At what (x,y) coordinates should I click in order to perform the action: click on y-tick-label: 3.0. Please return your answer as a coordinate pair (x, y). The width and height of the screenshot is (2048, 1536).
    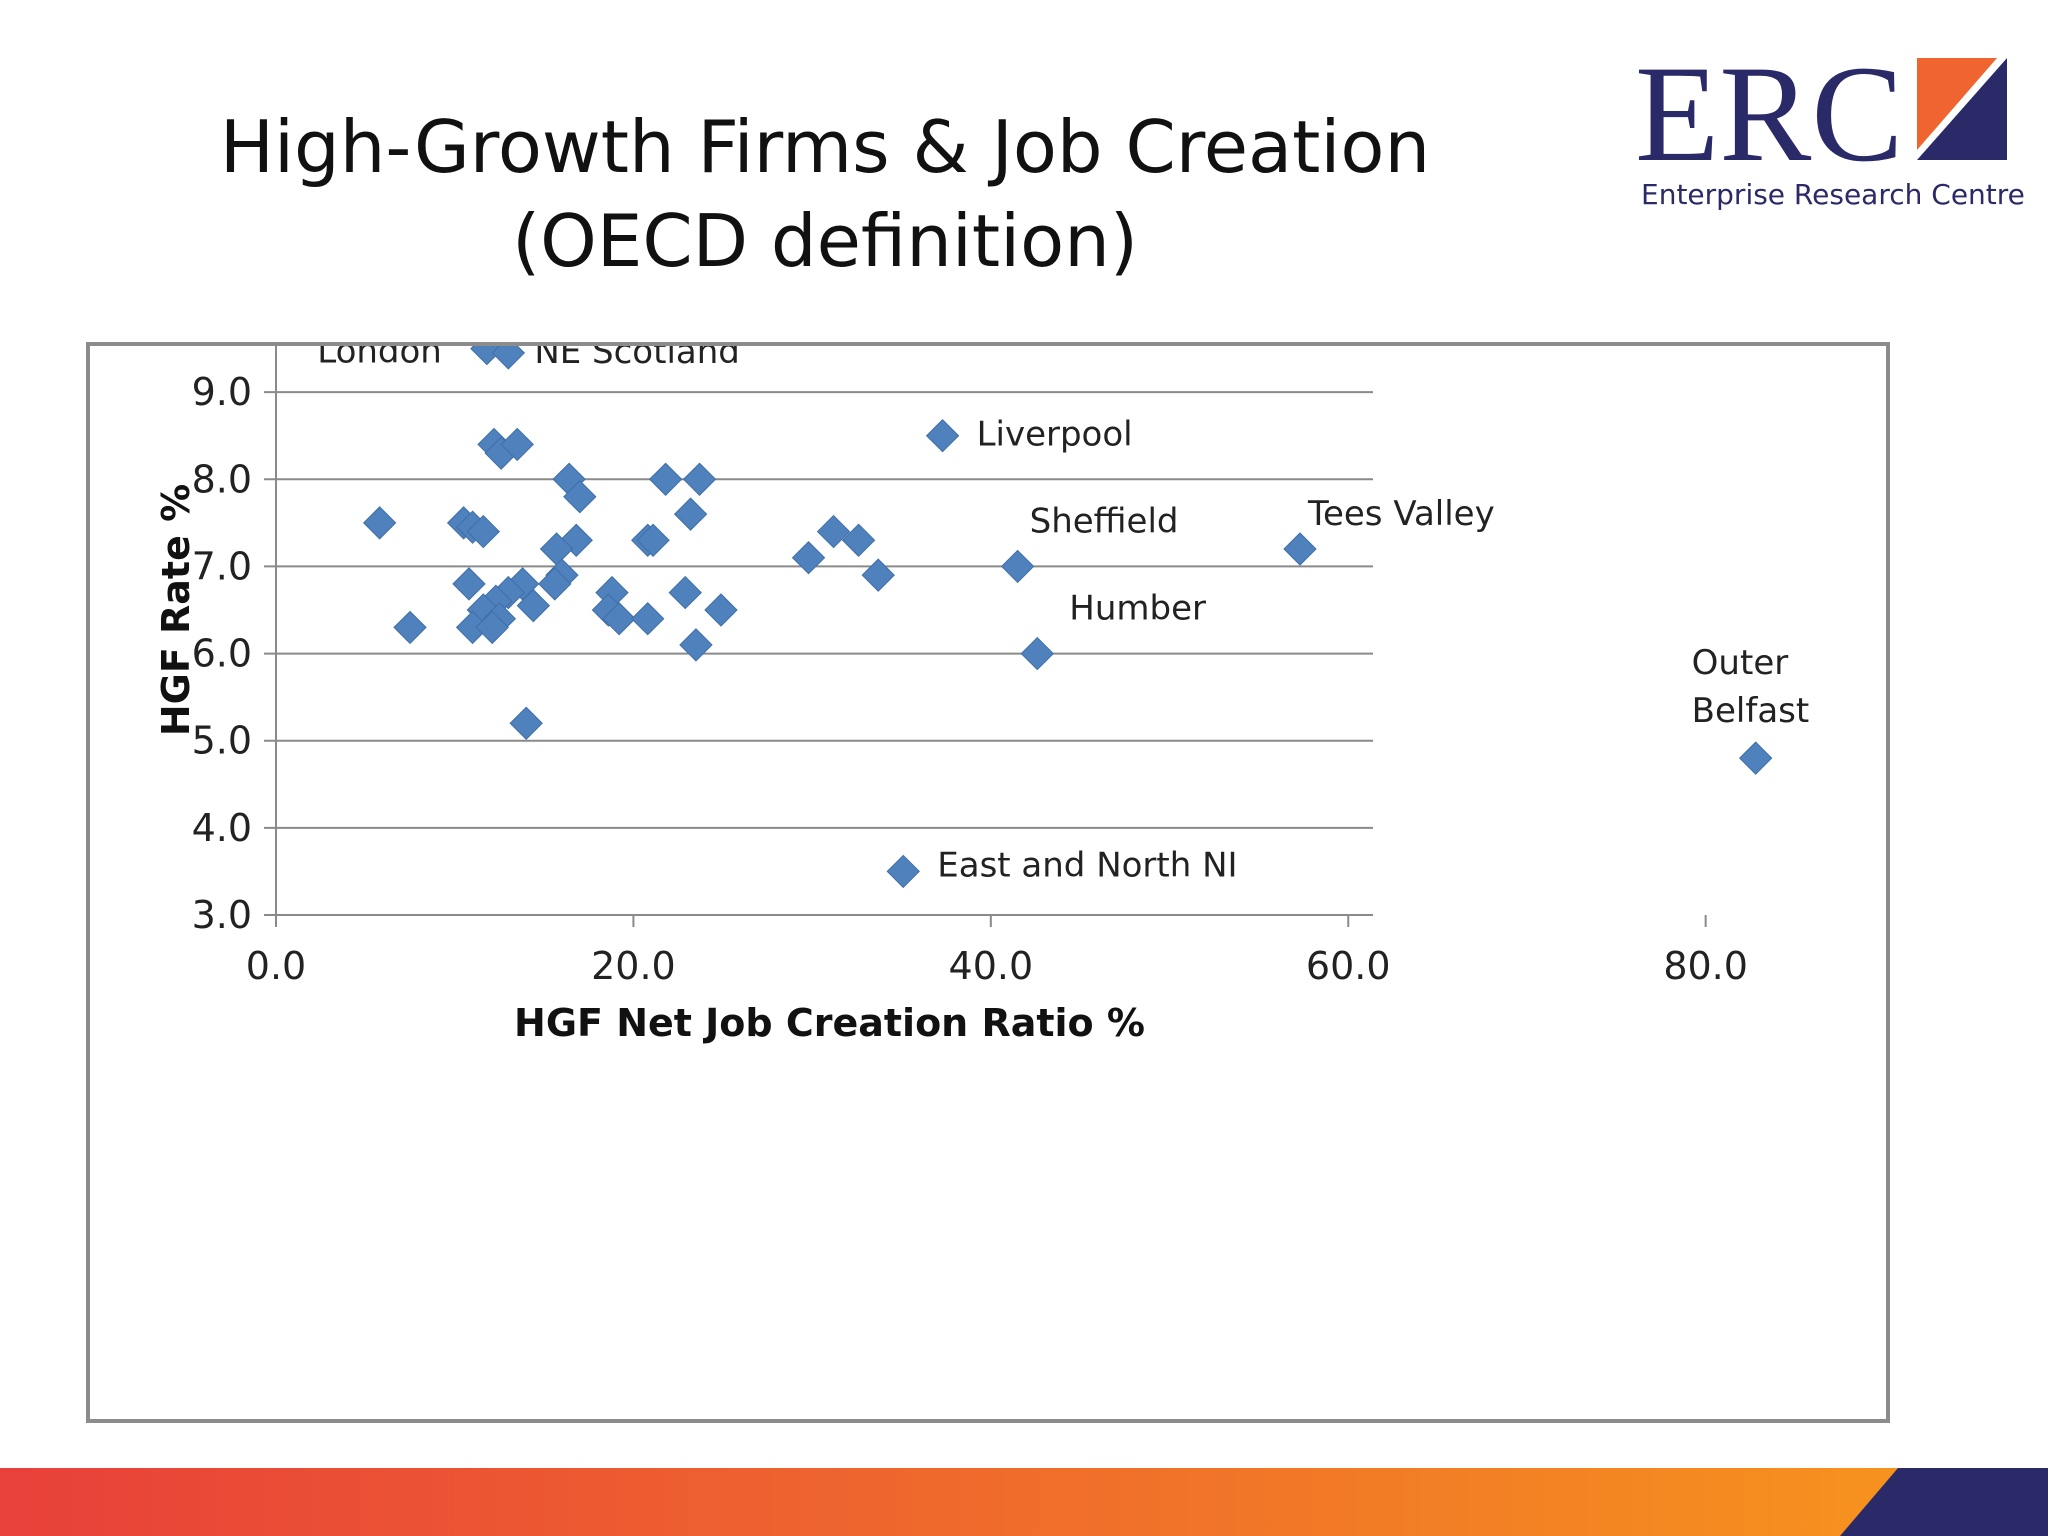
    Looking at the image, I should click on (222, 915).